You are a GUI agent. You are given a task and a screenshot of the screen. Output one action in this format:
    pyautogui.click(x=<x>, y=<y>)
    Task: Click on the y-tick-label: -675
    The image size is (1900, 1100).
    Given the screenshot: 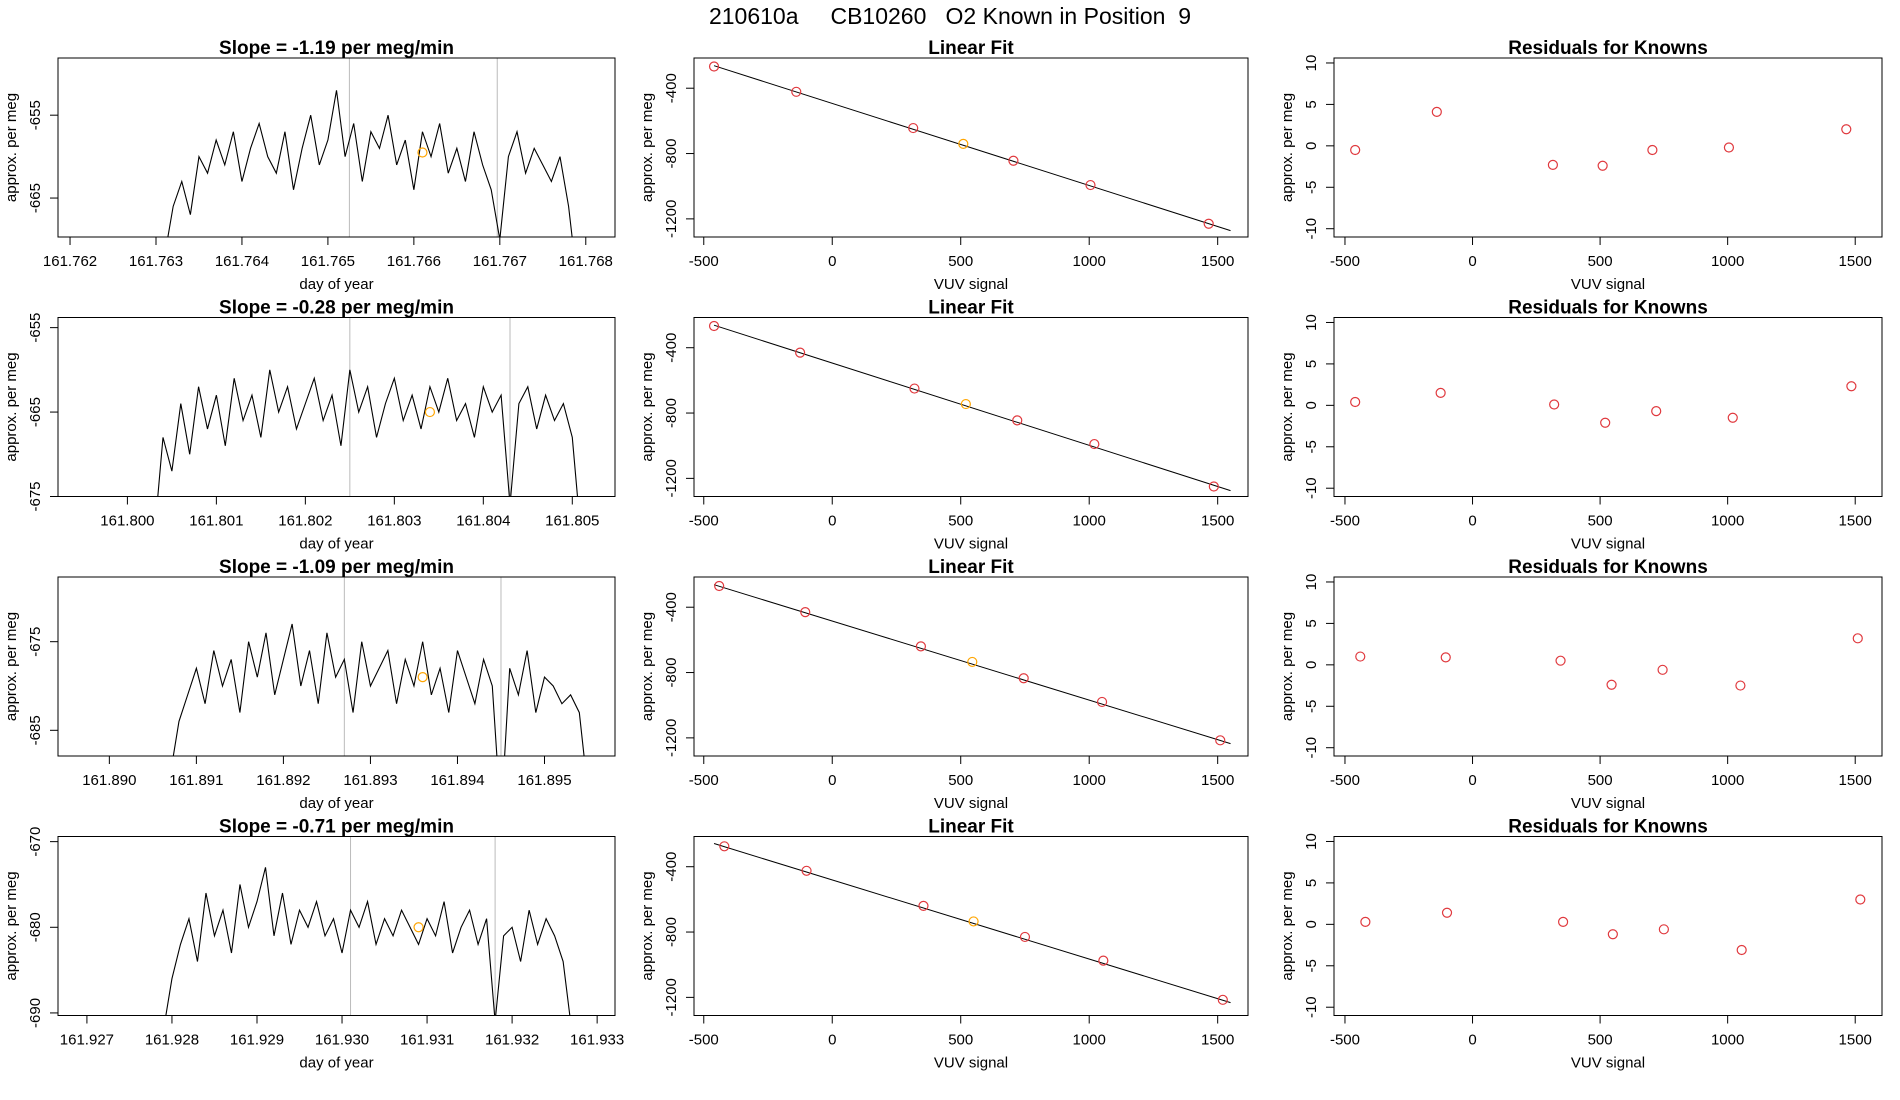 What is the action you would take?
    pyautogui.click(x=35, y=496)
    